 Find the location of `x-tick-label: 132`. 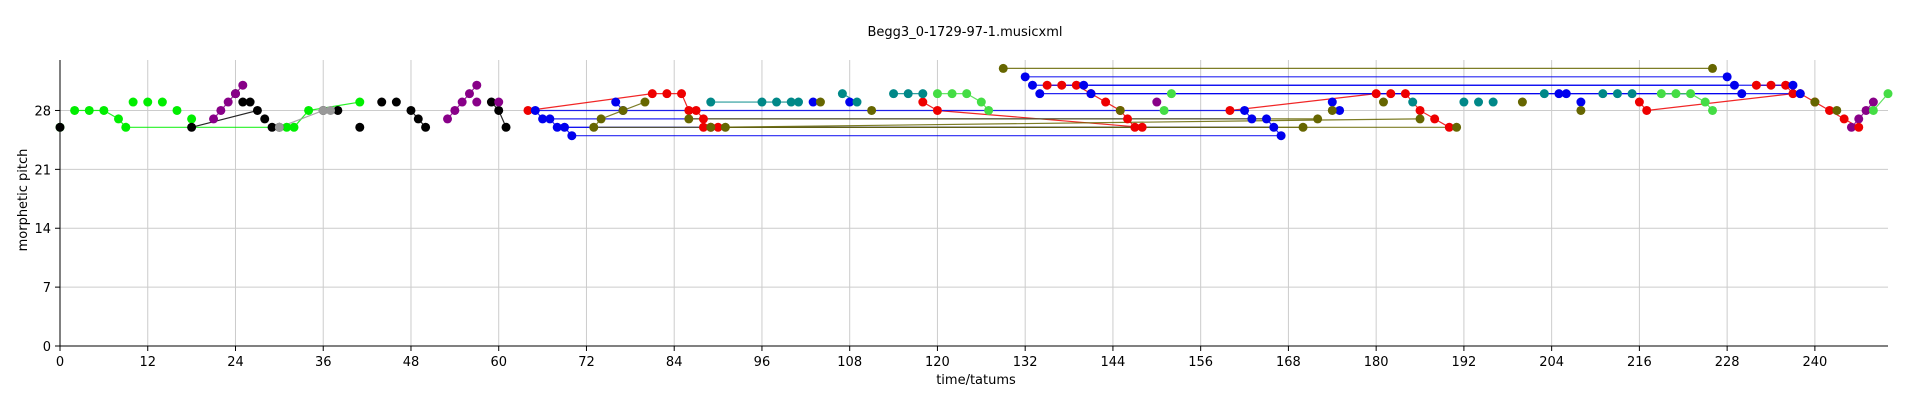

x-tick-label: 132 is located at coordinates (1025, 362).